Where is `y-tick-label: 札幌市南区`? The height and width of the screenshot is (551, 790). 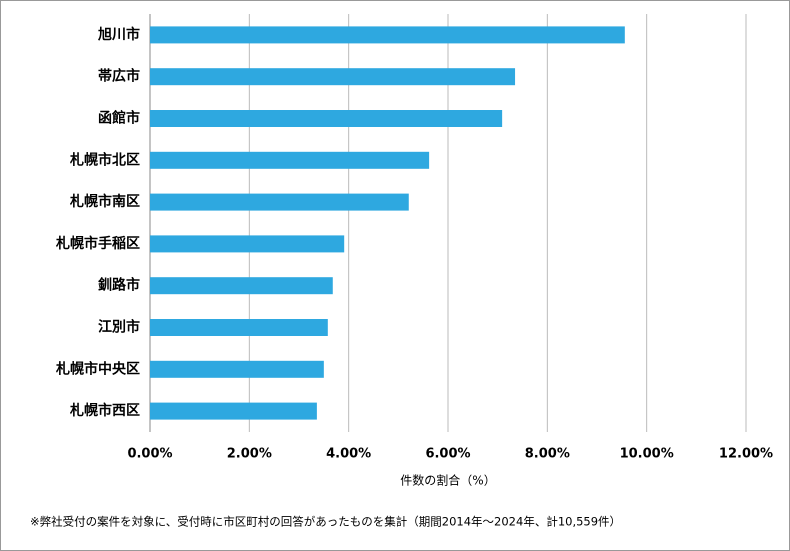 y-tick-label: 札幌市南区 is located at coordinates (104, 201).